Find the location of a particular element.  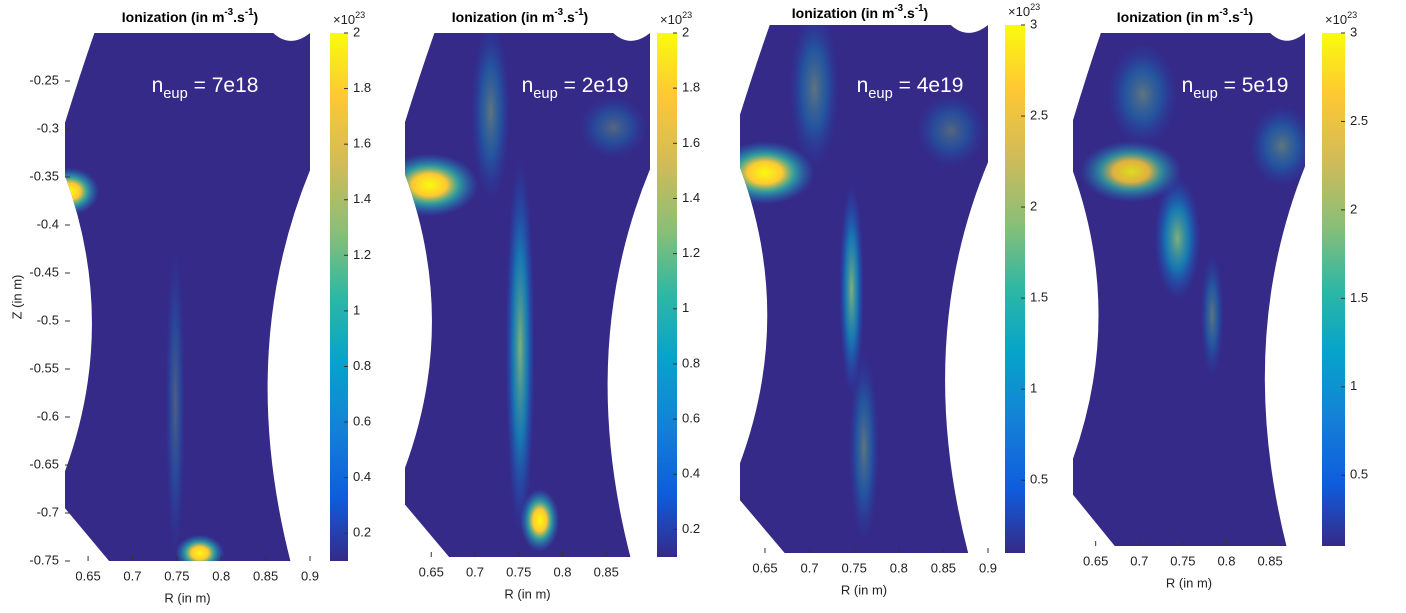

annotation: neup = 7e18 is located at coordinates (205, 88).